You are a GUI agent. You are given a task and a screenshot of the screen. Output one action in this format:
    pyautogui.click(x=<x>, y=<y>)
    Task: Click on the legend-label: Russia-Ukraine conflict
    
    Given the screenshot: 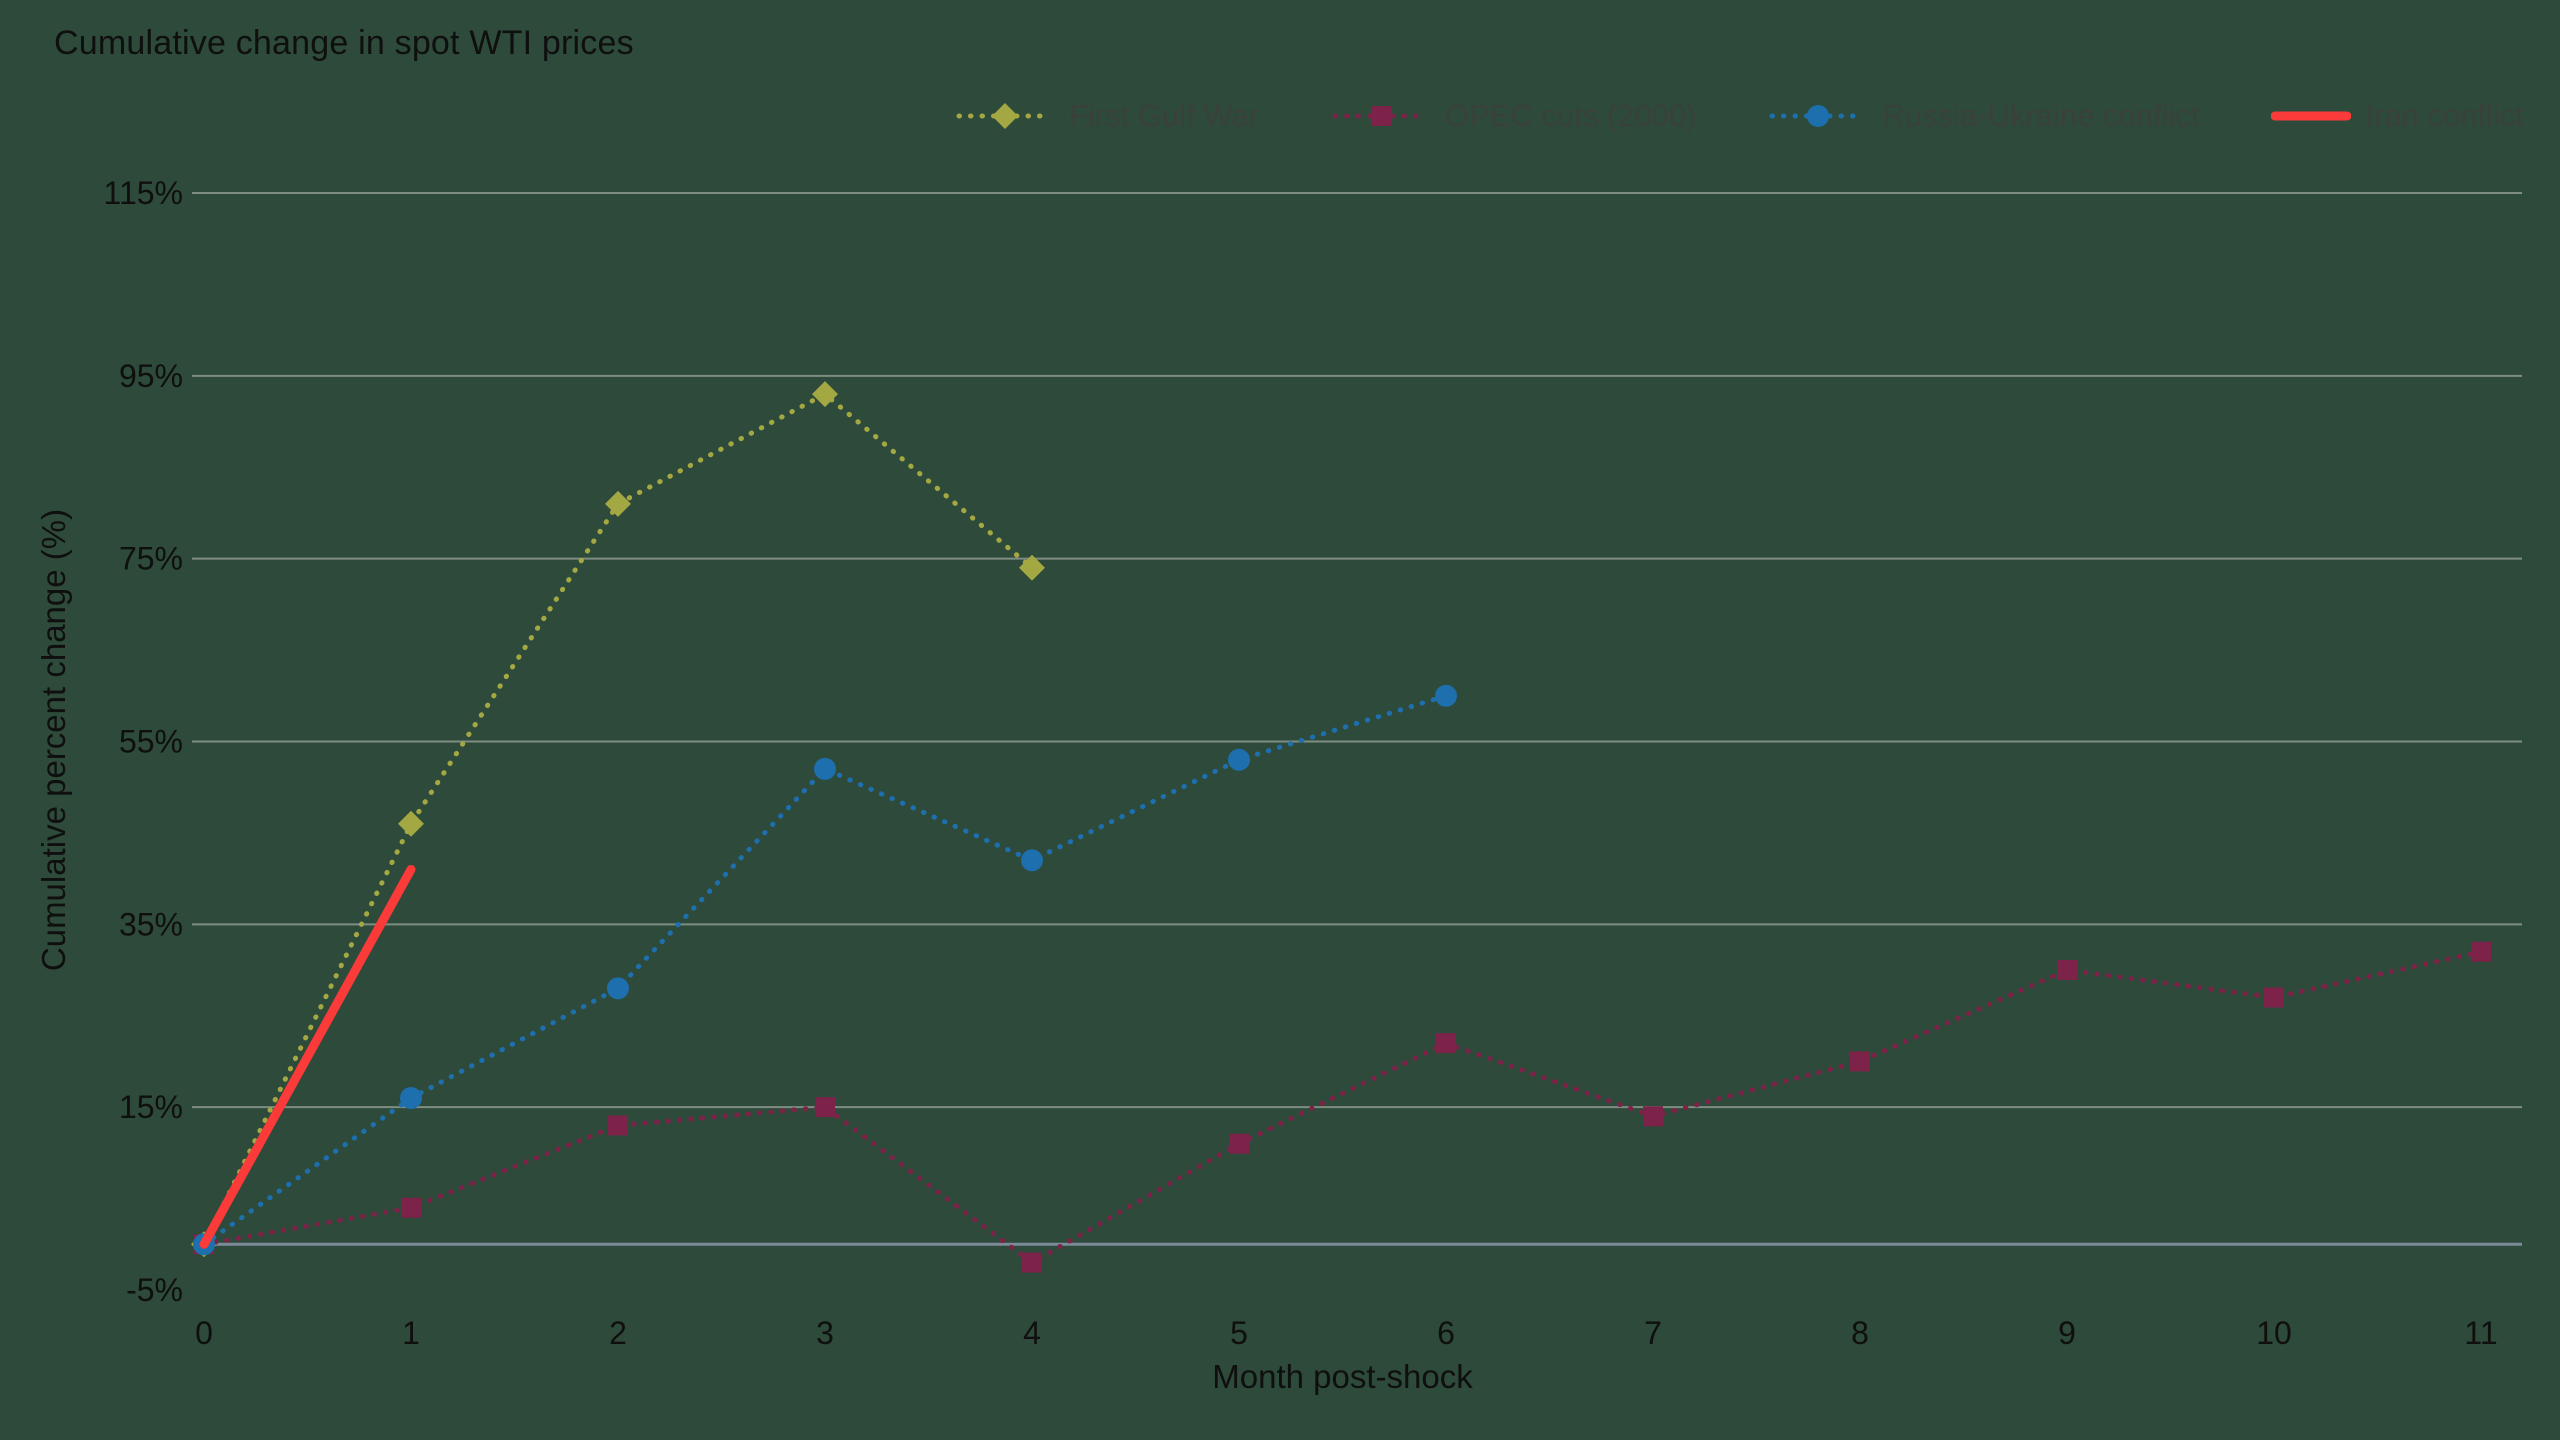 What is the action you would take?
    pyautogui.click(x=2041, y=115)
    